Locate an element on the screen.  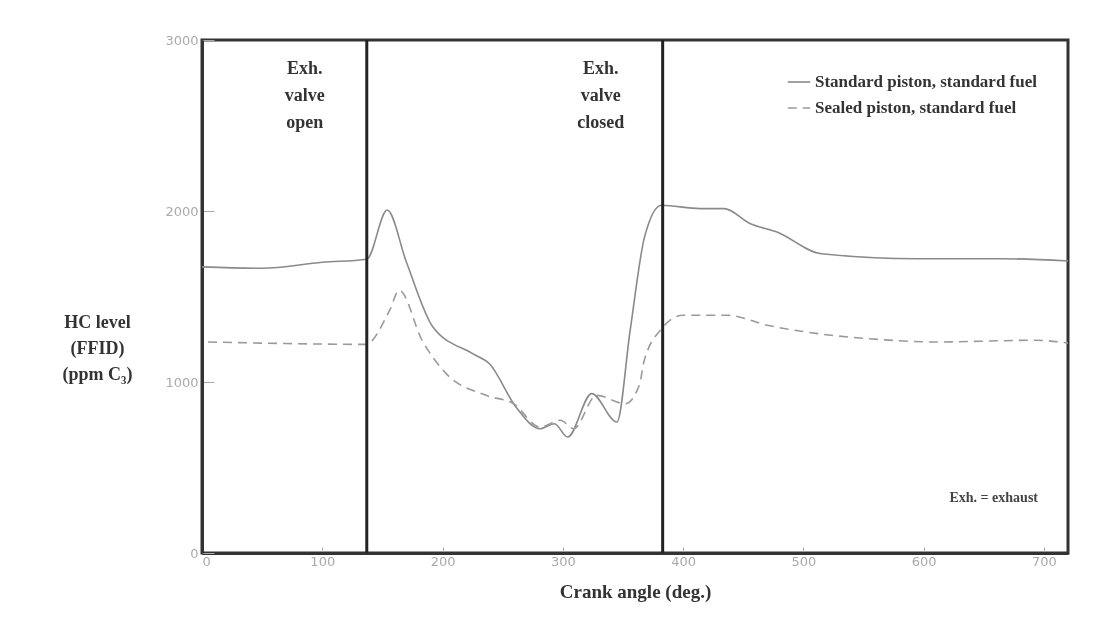
ref-line-label: Exh. valve closed is located at coordinates (601, 95).